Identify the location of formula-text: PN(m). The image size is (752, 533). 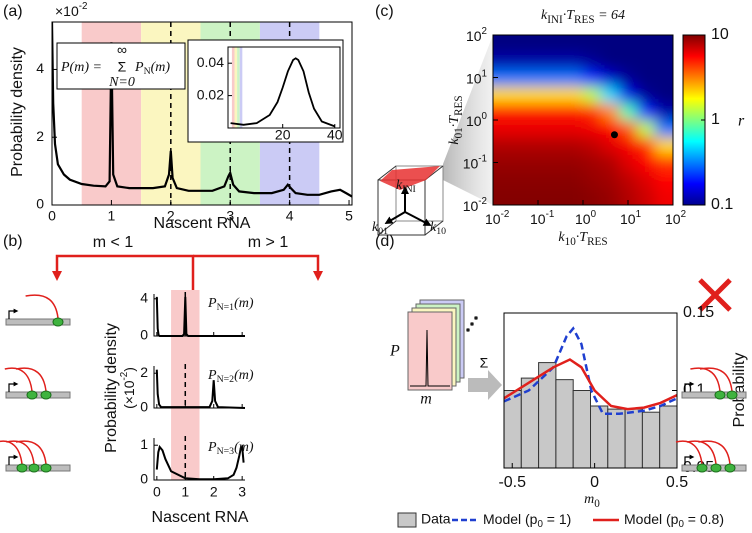
(152, 68).